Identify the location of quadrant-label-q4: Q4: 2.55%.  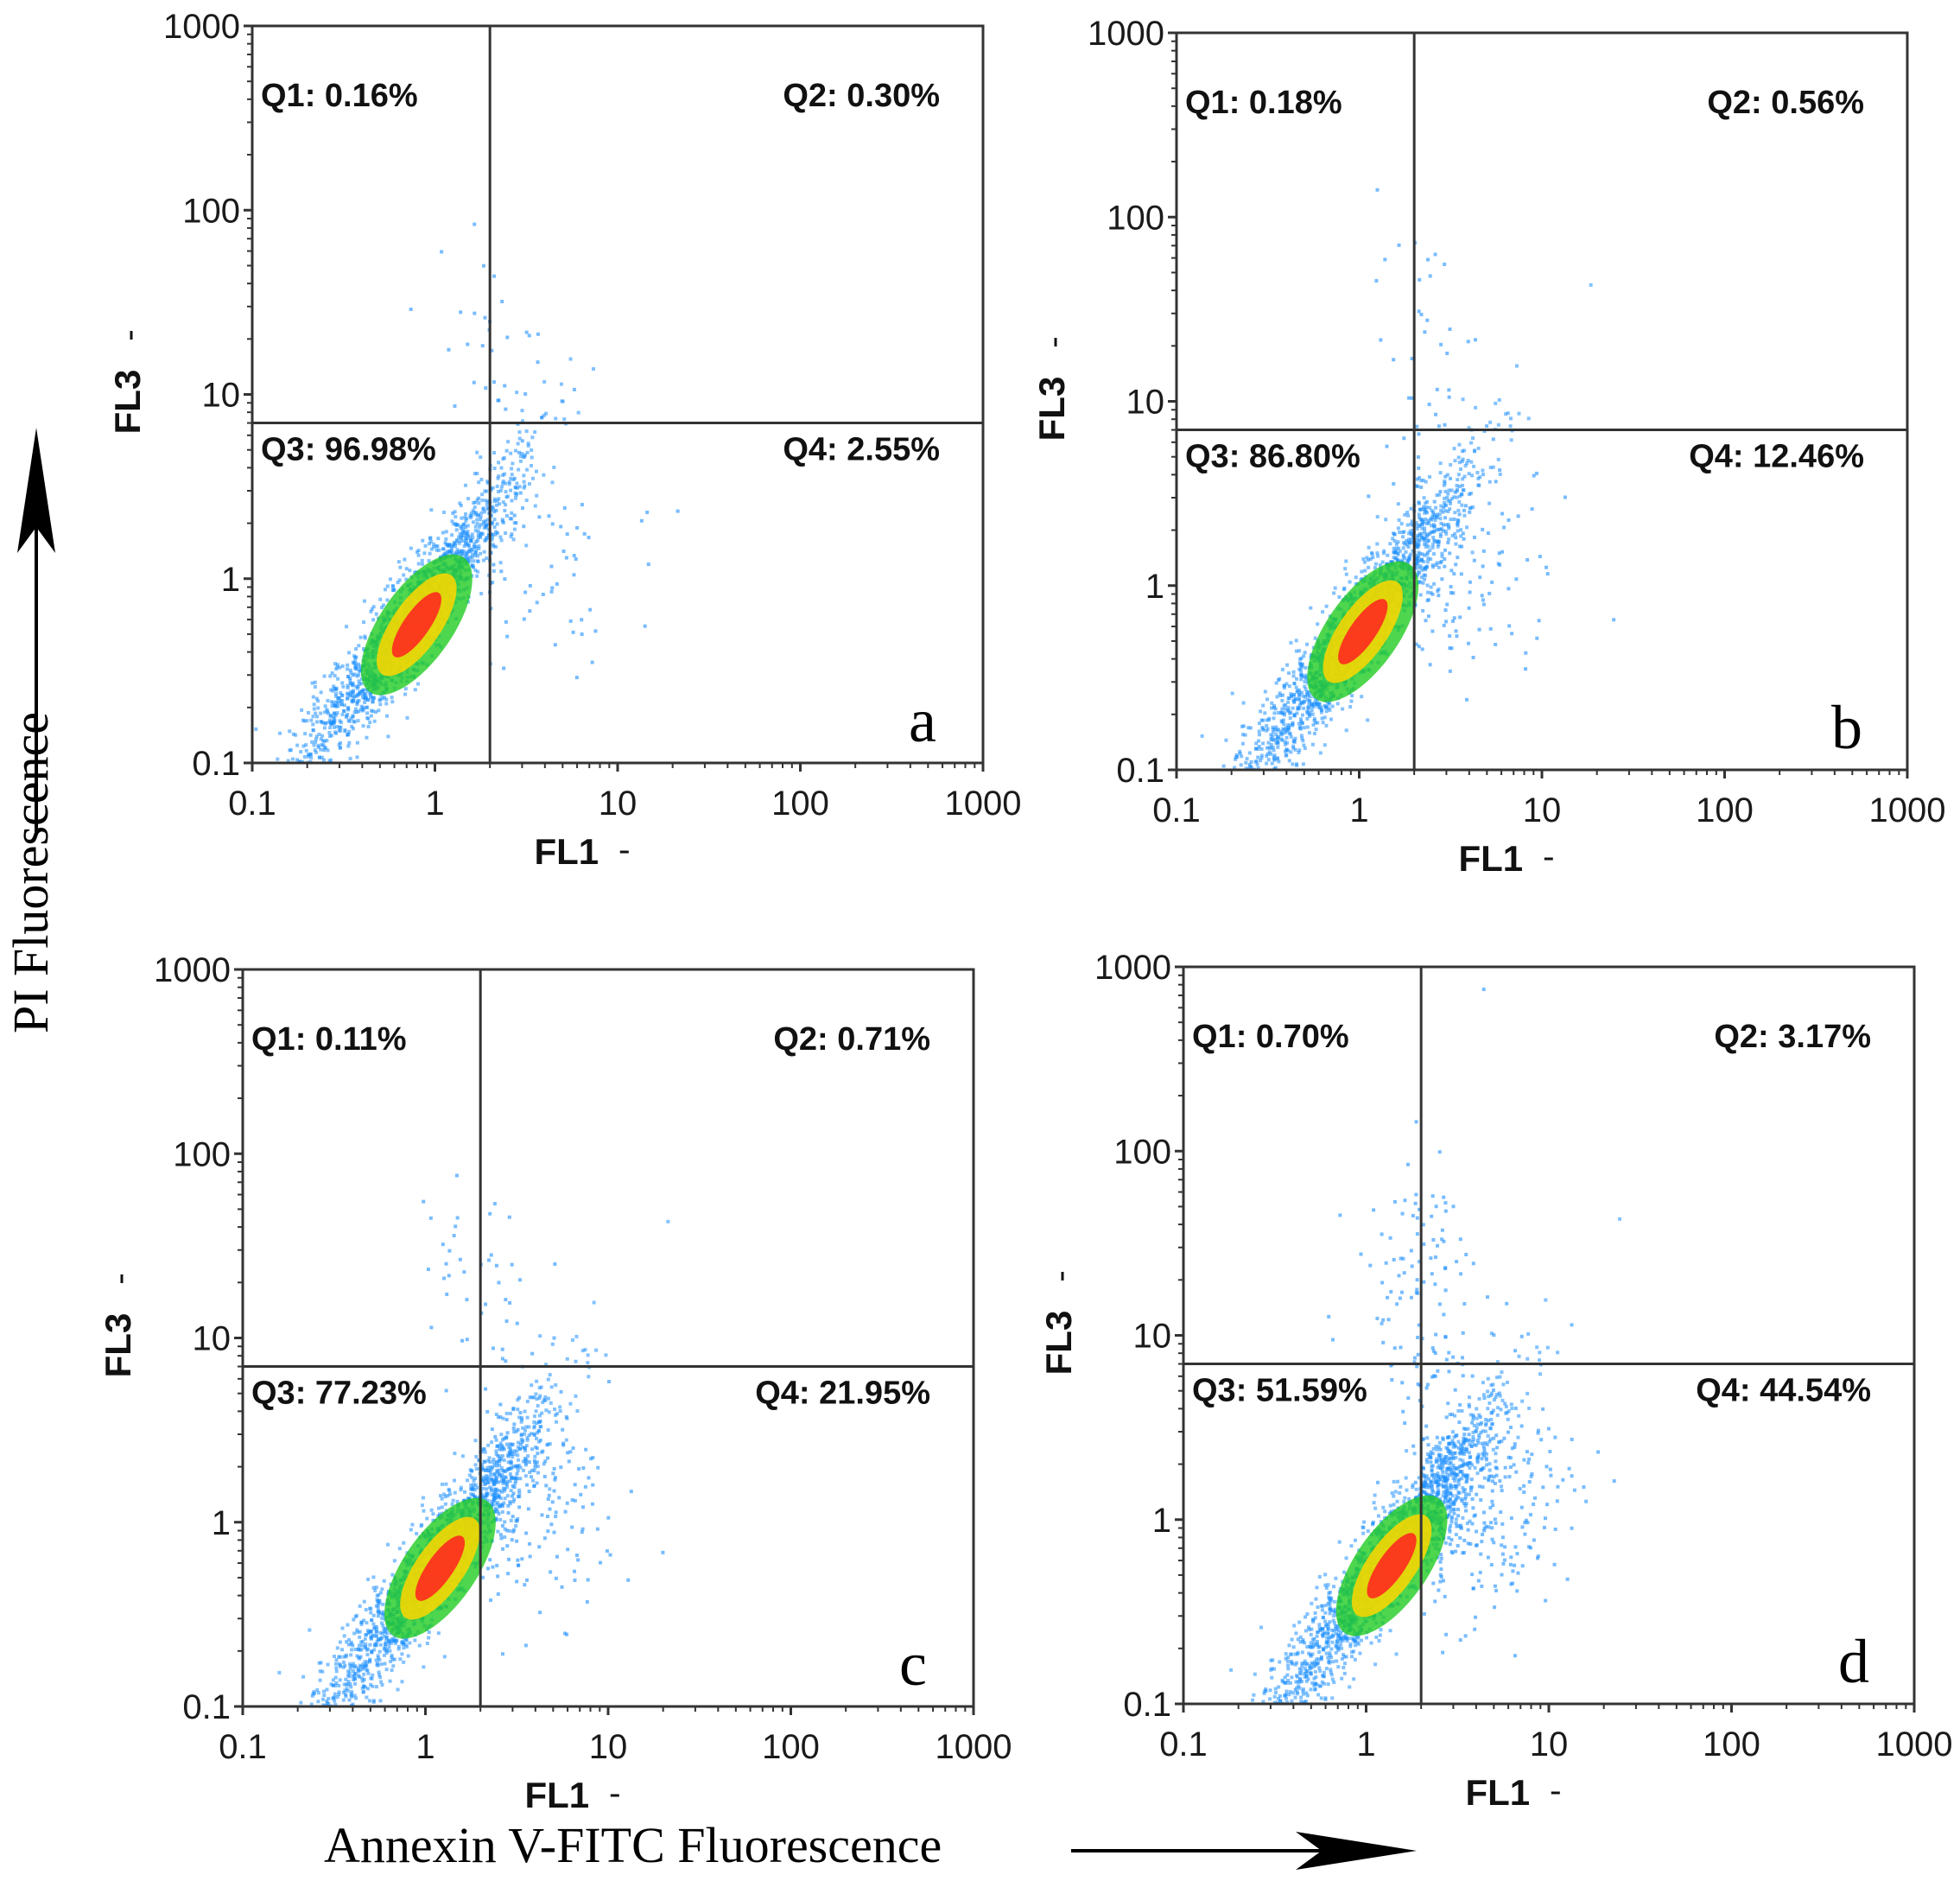
(861, 450).